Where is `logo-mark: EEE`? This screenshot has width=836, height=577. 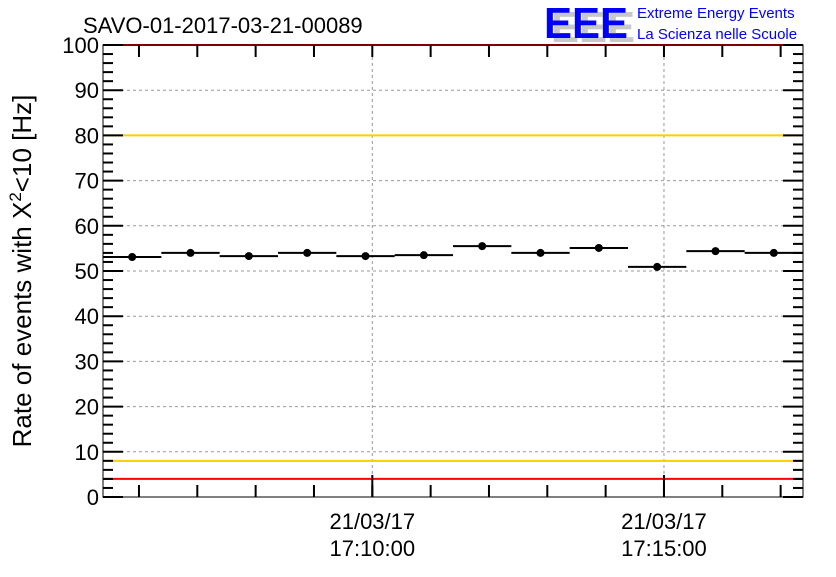
logo-mark: EEE is located at coordinates (586, 24).